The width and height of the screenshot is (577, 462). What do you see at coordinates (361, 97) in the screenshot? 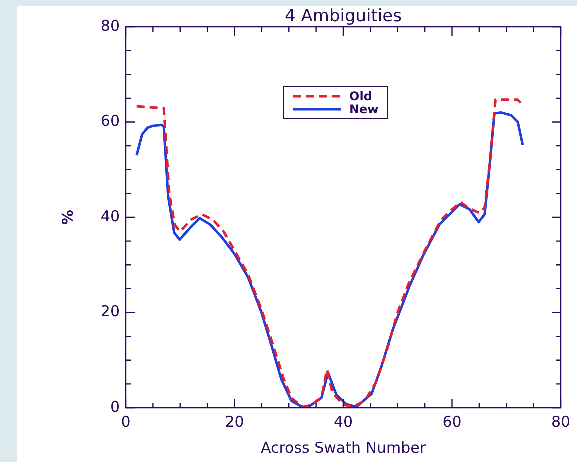
I see `legend-label: Old` at bounding box center [361, 97].